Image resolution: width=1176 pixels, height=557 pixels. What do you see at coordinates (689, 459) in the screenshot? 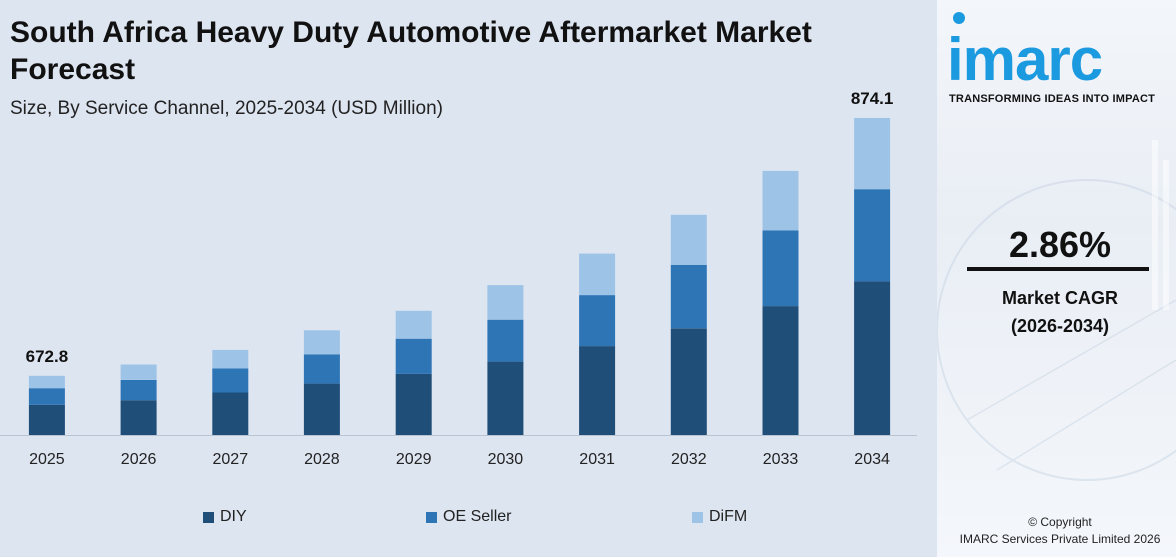
I see `x-tick-label: 2032` at bounding box center [689, 459].